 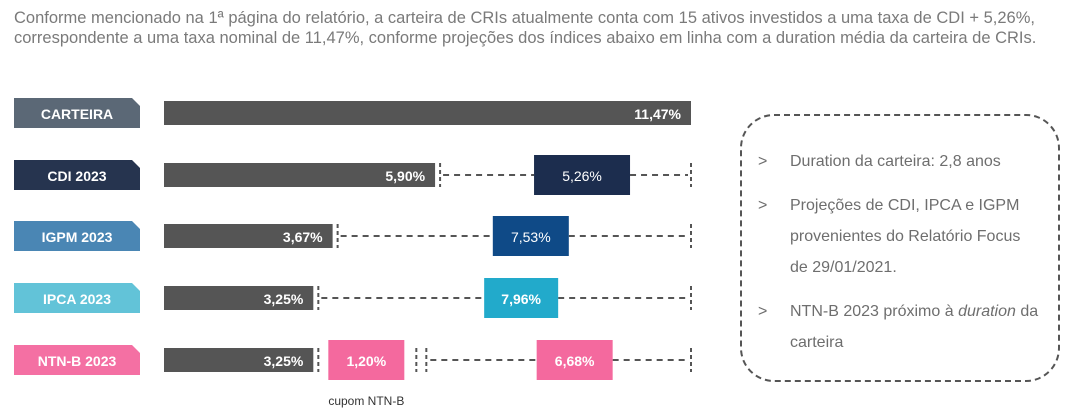 What do you see at coordinates (405, 176) in the screenshot?
I see `base-bar-value-label: 5,90%` at bounding box center [405, 176].